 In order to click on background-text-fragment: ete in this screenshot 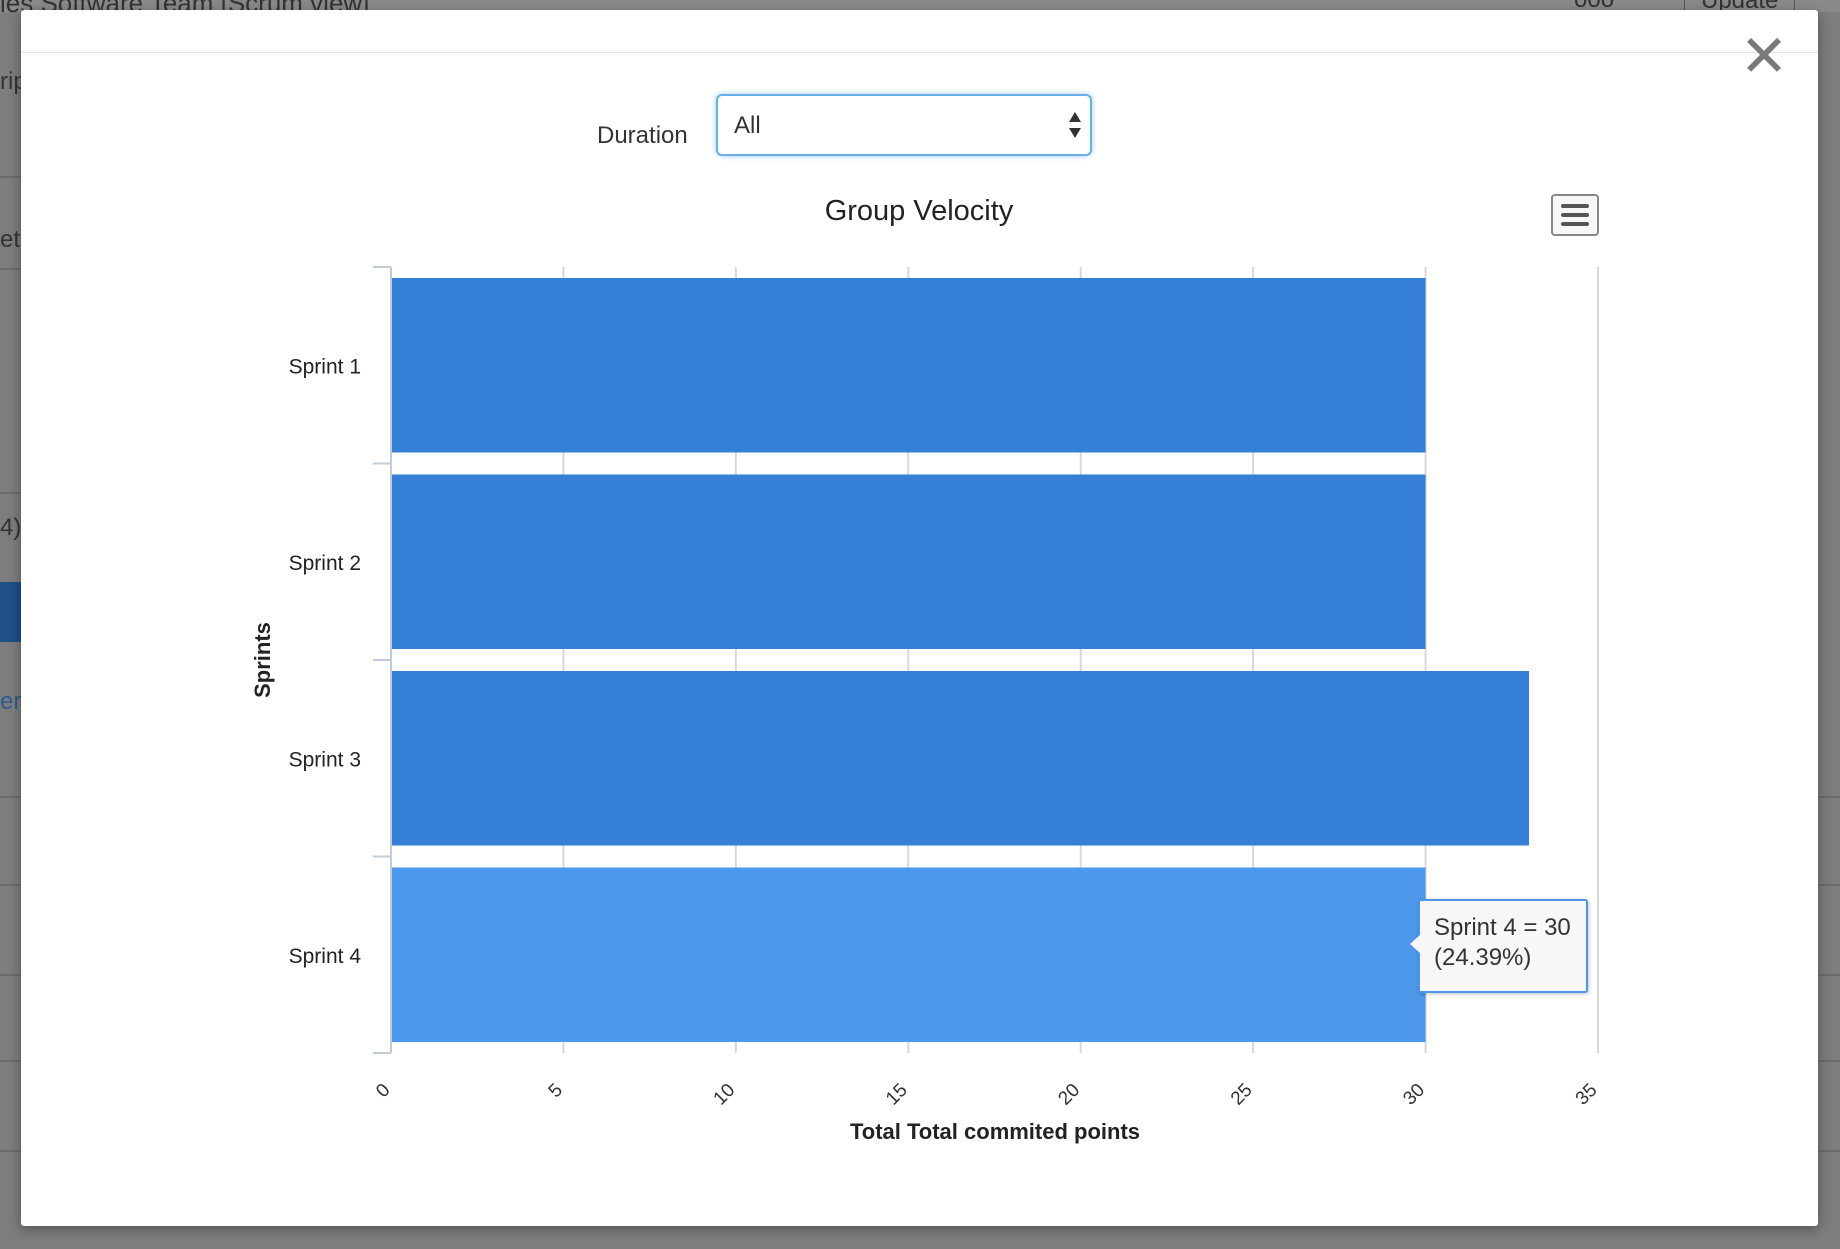, I will do `click(10, 239)`.